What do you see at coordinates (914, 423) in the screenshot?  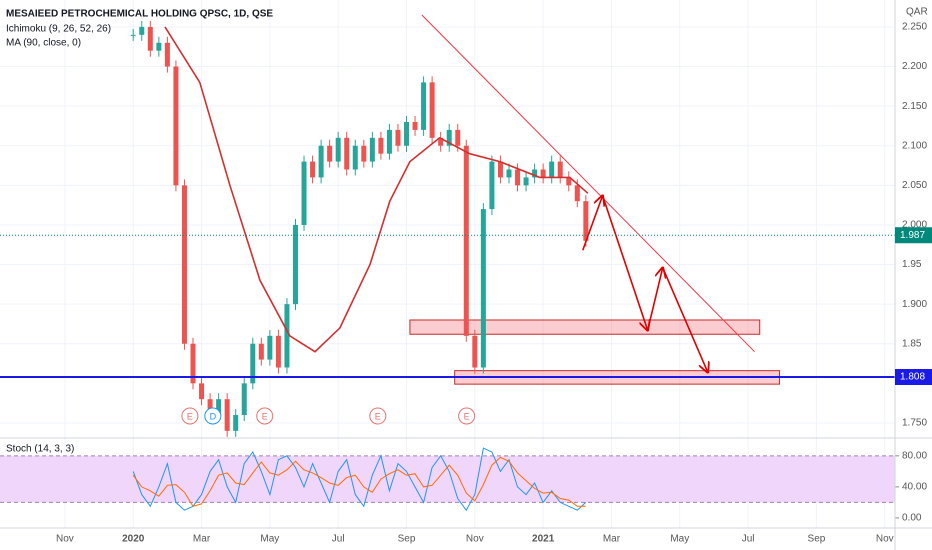 I see `y-tick-label: 1.750` at bounding box center [914, 423].